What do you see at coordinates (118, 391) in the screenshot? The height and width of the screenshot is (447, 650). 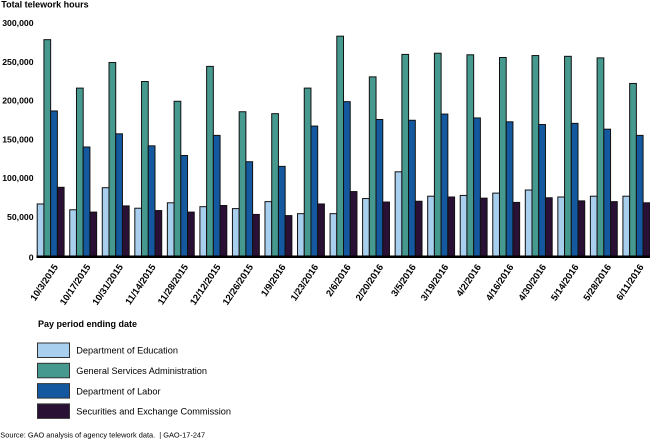 I see `svg-text: Department of Labor` at bounding box center [118, 391].